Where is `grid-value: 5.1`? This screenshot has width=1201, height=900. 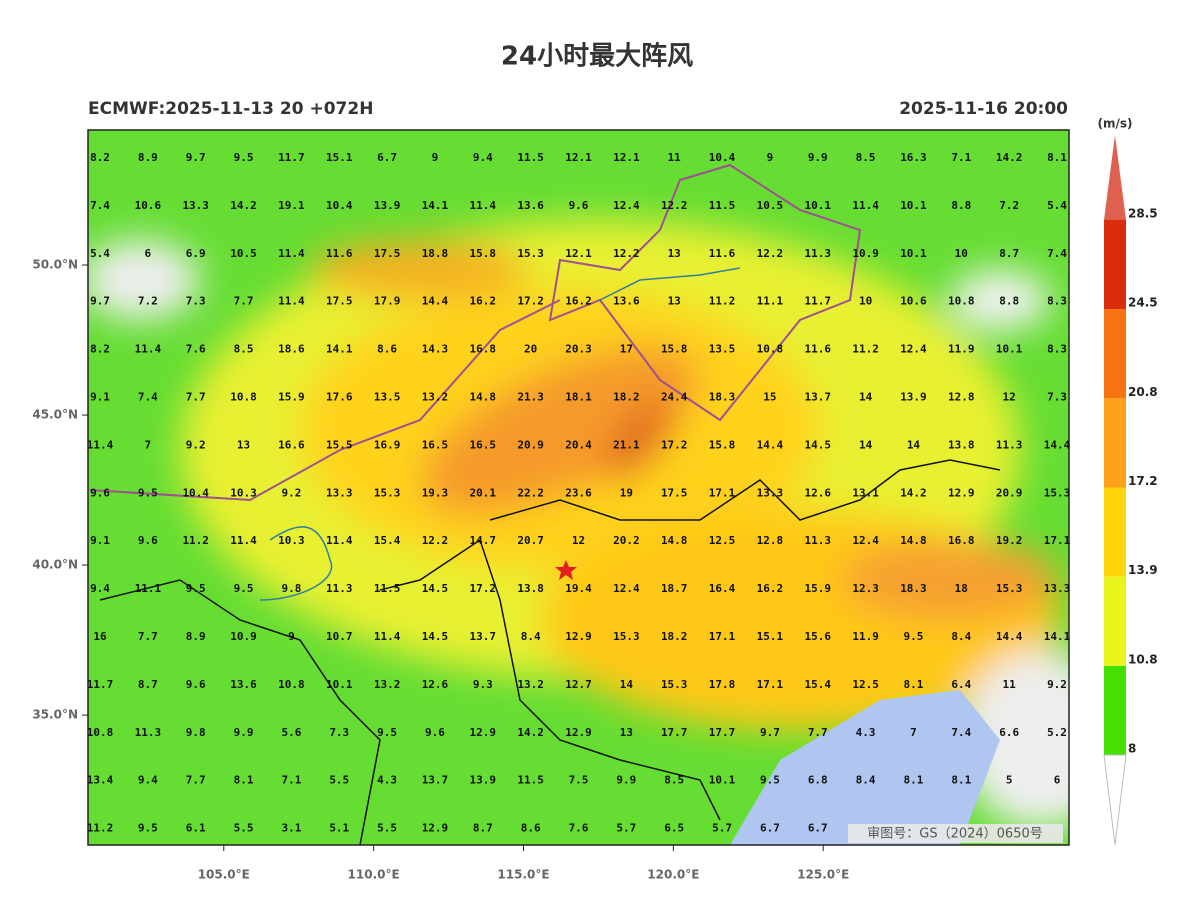 grid-value: 5.1 is located at coordinates (339, 828).